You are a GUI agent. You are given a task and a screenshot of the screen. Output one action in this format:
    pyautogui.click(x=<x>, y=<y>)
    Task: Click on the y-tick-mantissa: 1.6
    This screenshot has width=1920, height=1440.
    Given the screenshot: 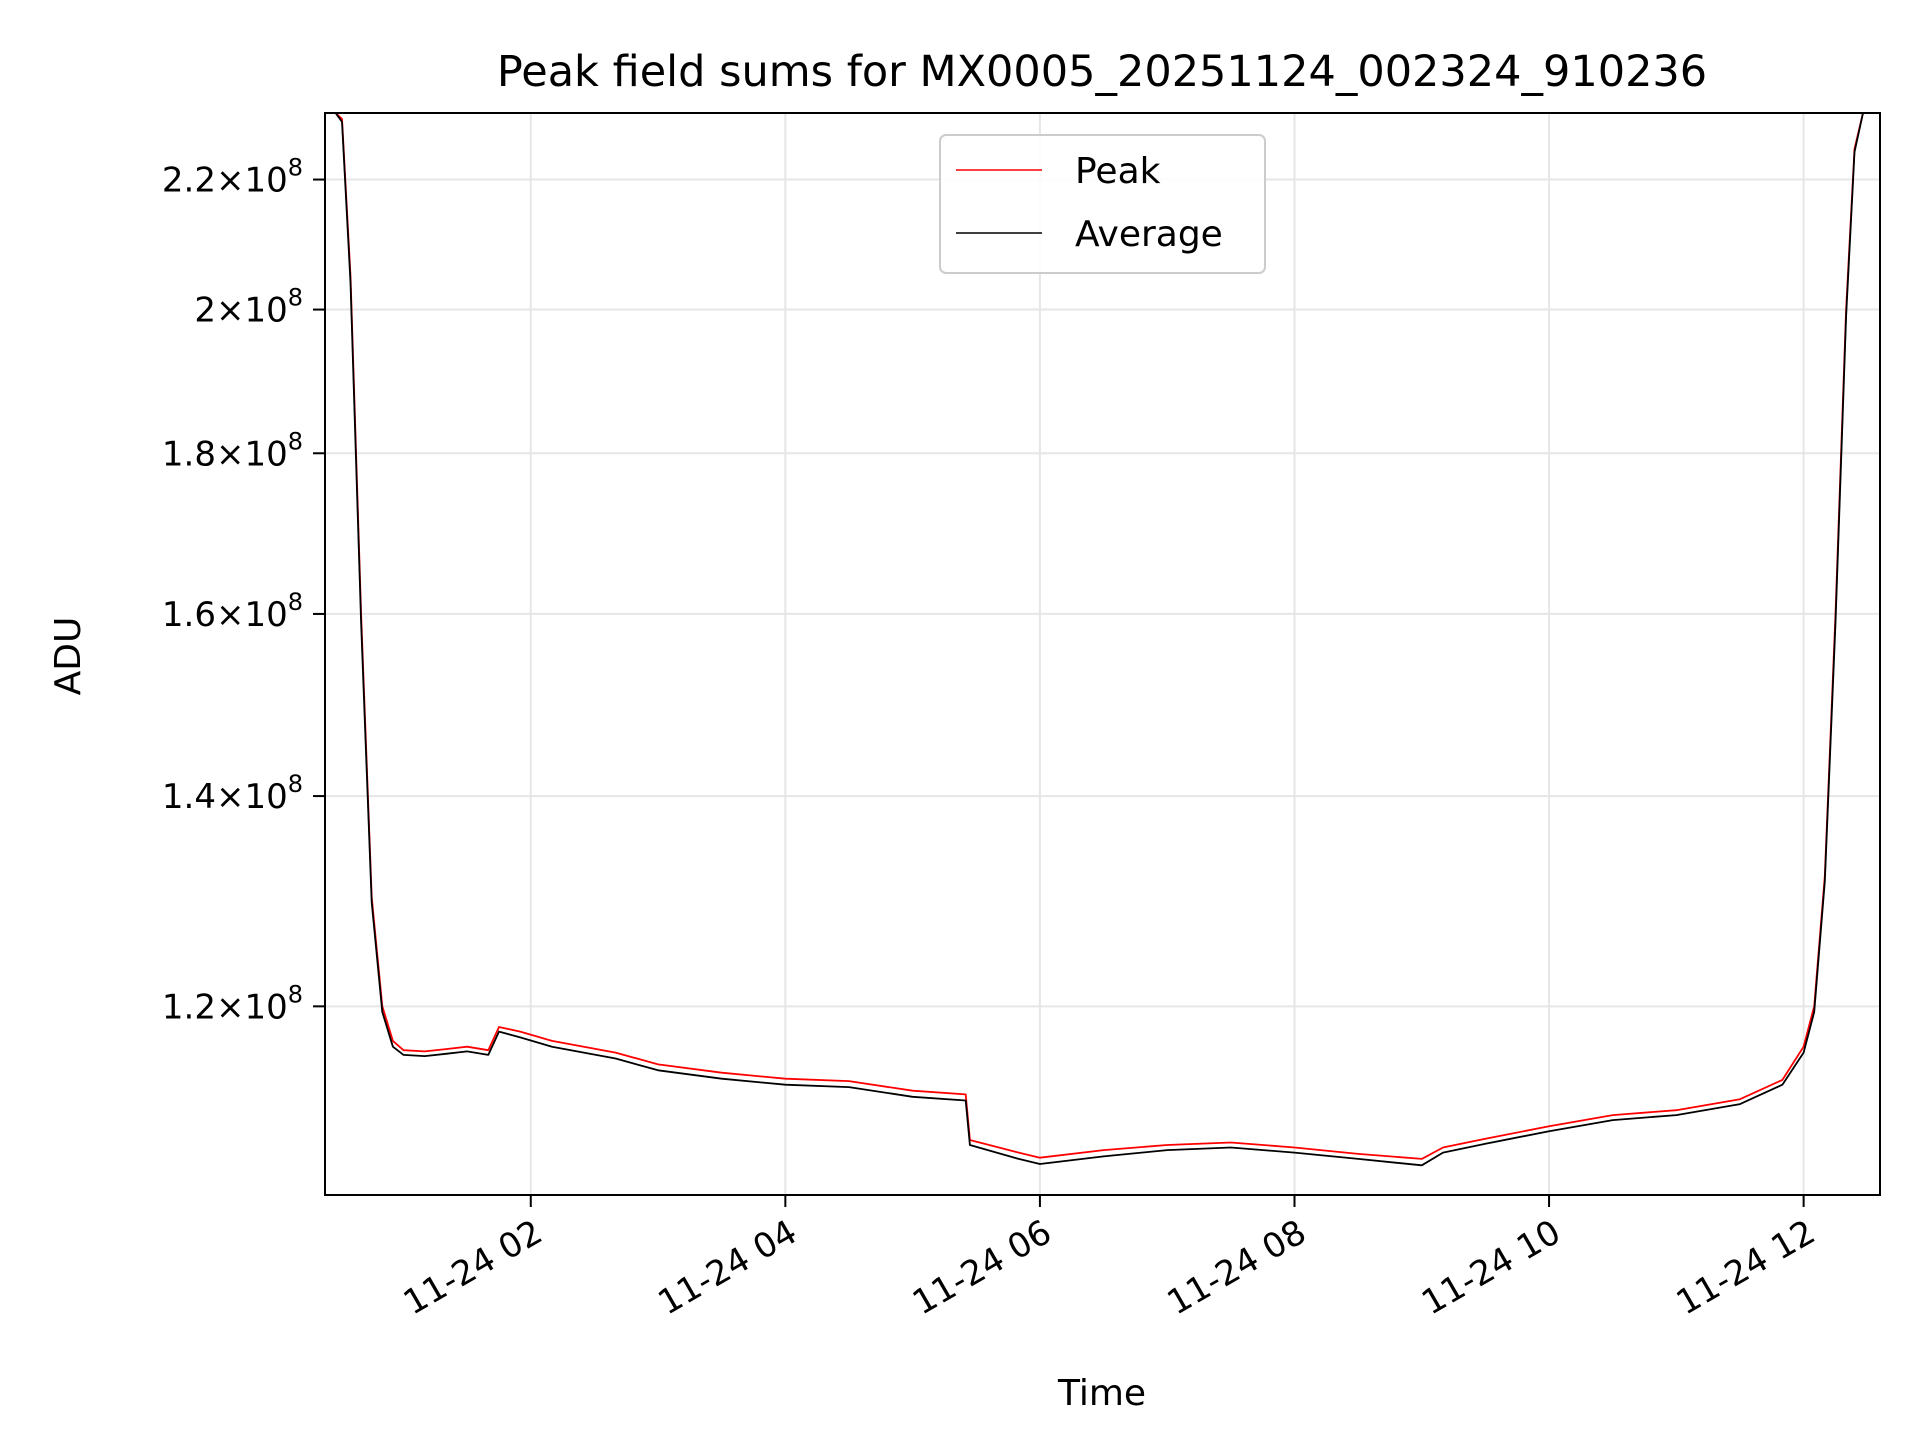 What is the action you would take?
    pyautogui.click(x=189, y=615)
    